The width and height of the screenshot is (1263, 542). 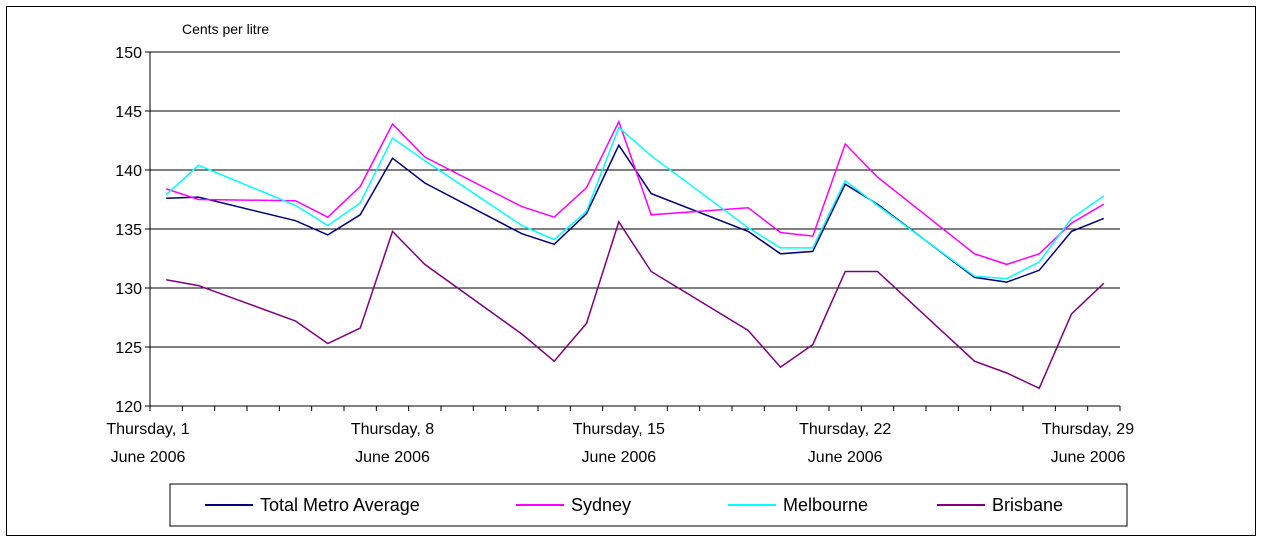 What do you see at coordinates (392, 429) in the screenshot?
I see `x-tick-label: Thursday, 8` at bounding box center [392, 429].